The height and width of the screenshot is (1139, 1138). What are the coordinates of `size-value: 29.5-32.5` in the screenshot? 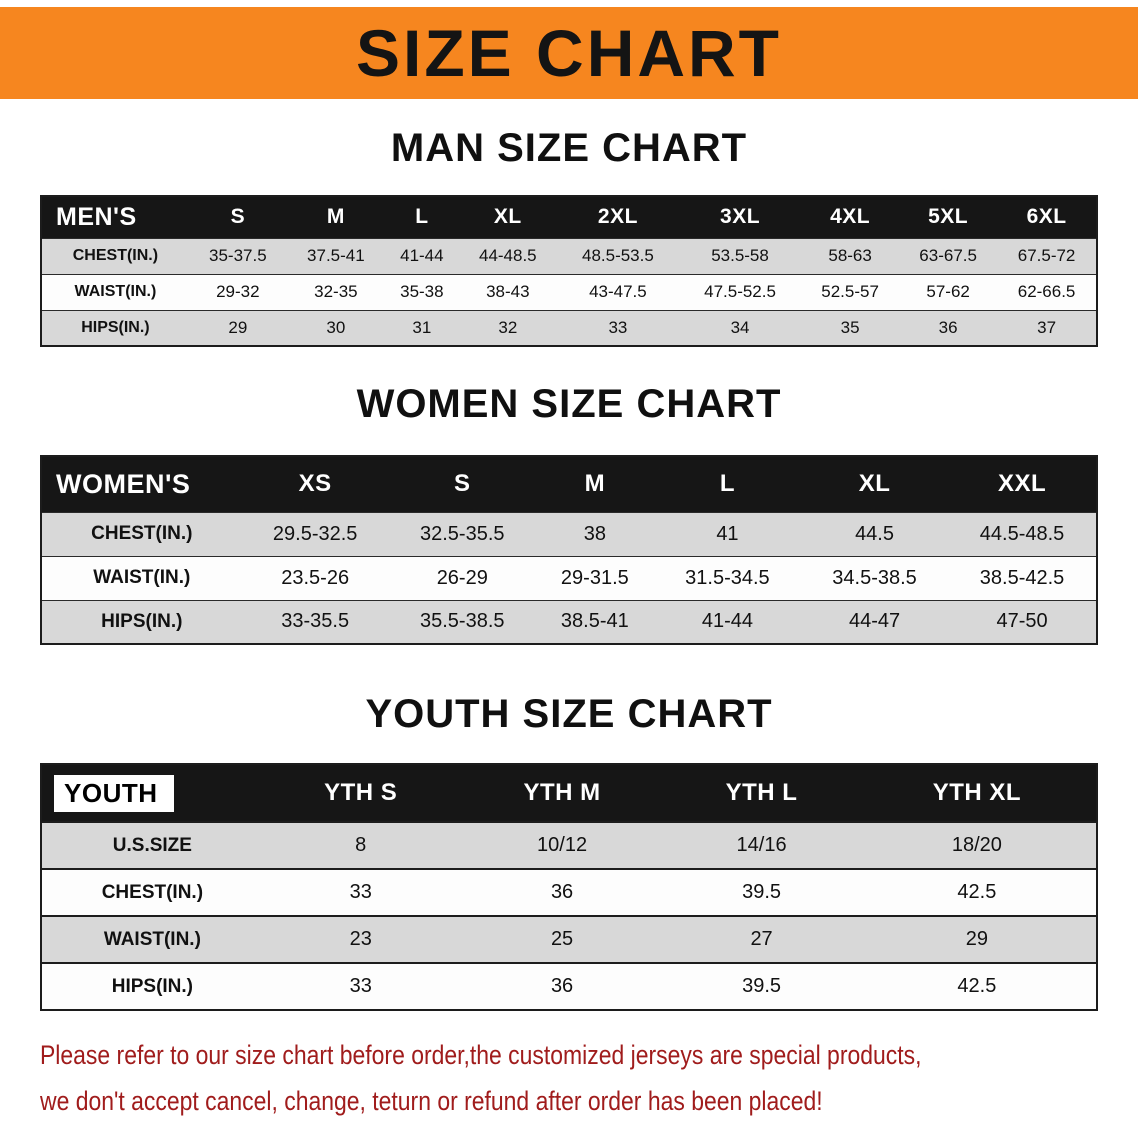 It's located at (315, 533).